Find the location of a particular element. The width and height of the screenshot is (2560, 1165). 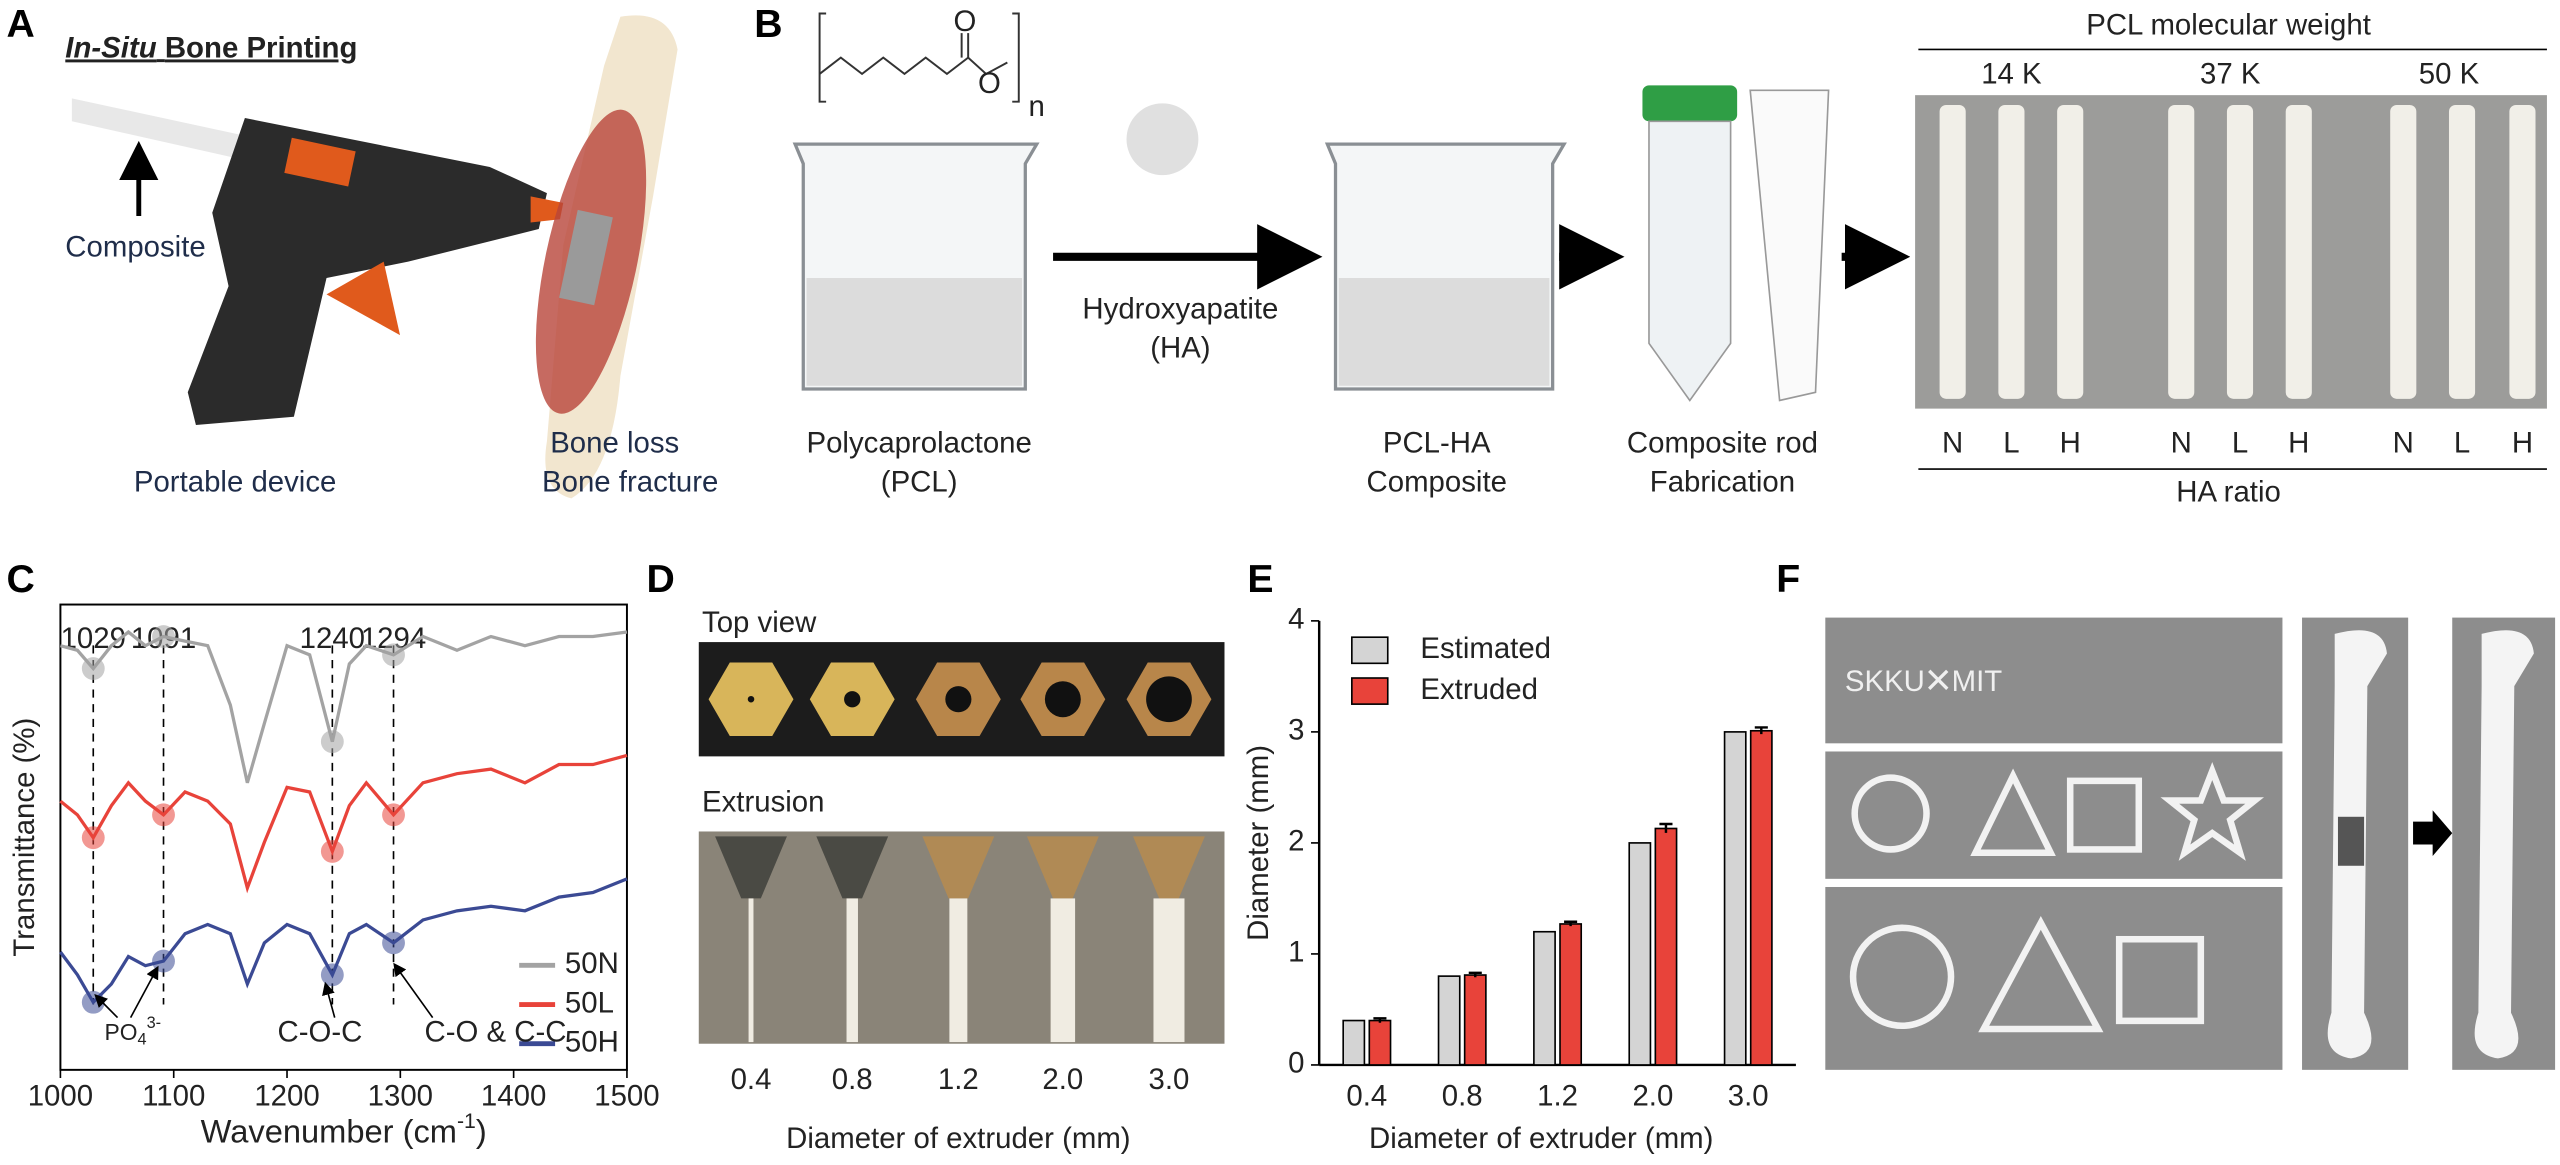

pcl-structure is located at coordinates (919, 57).